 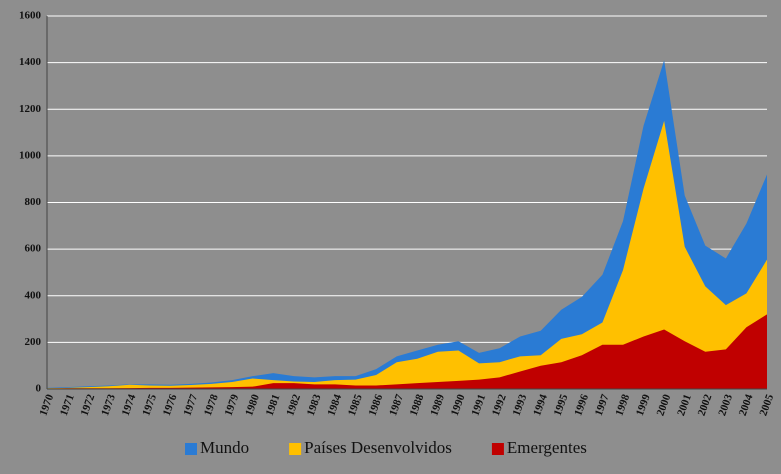 I want to click on x-tick-label: 2004, so click(x=746, y=404).